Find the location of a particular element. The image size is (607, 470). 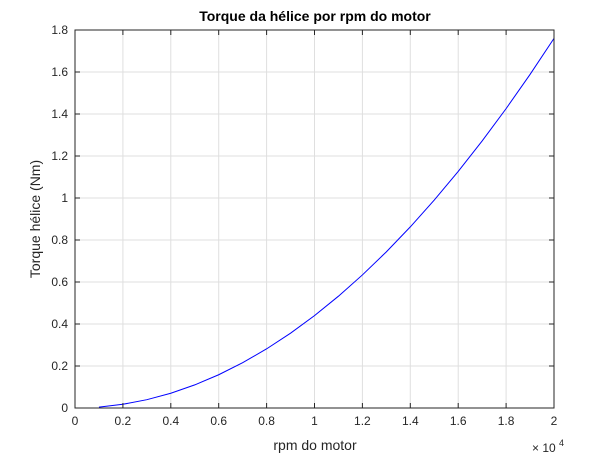

y-tick-label: 0.8 is located at coordinates (59, 240).